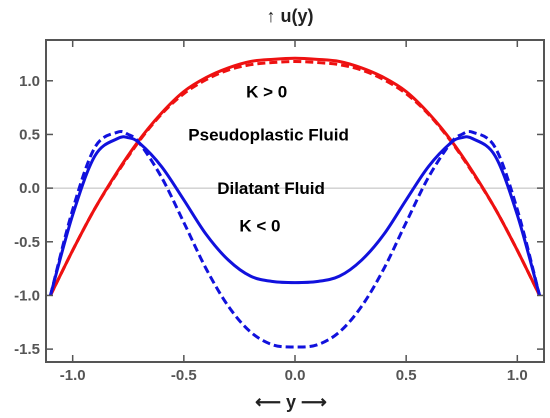 This screenshot has height=418, width=550. I want to click on right-arrow-icon: ⟶, so click(311, 402).